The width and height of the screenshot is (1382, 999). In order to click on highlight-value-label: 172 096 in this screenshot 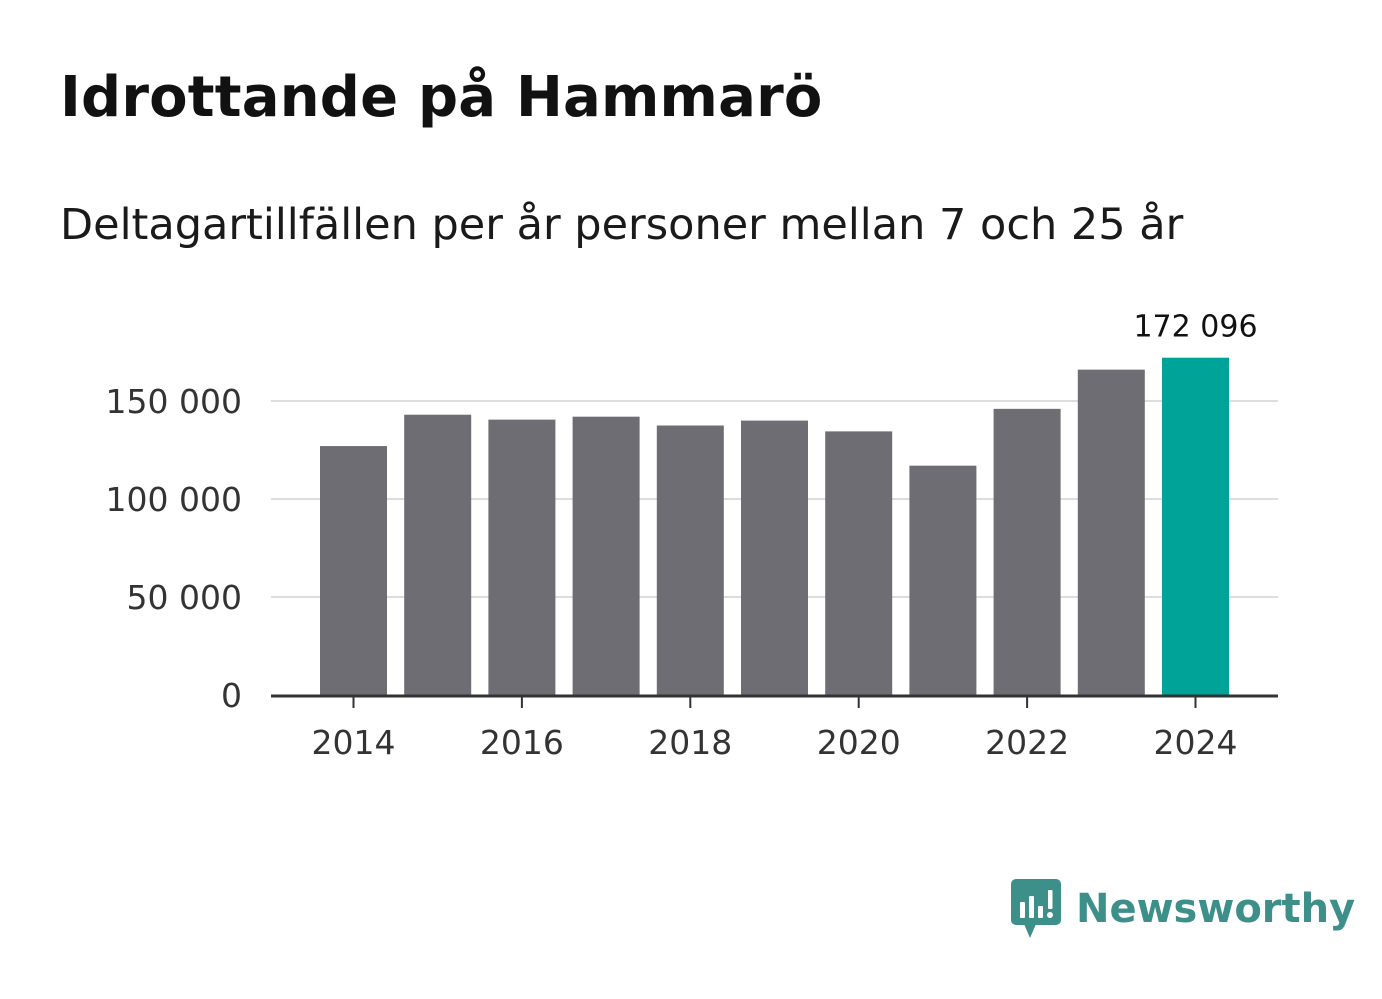, I will do `click(1195, 327)`.